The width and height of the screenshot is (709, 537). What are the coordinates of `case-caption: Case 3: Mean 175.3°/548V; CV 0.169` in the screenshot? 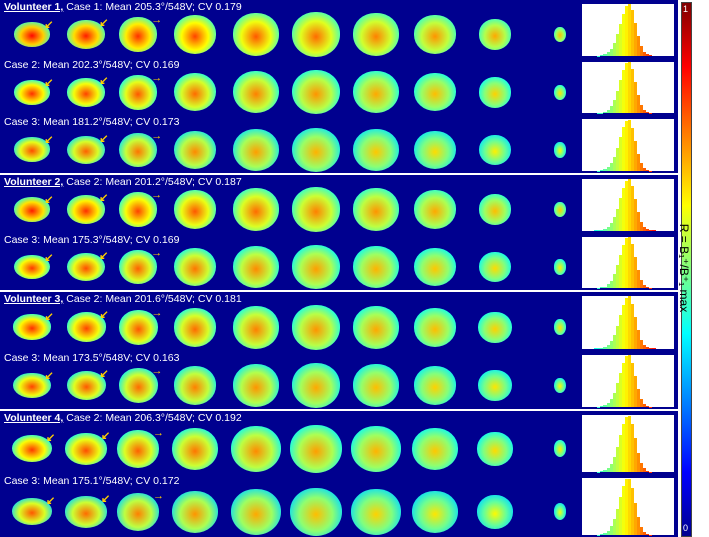 It's located at (91, 240).